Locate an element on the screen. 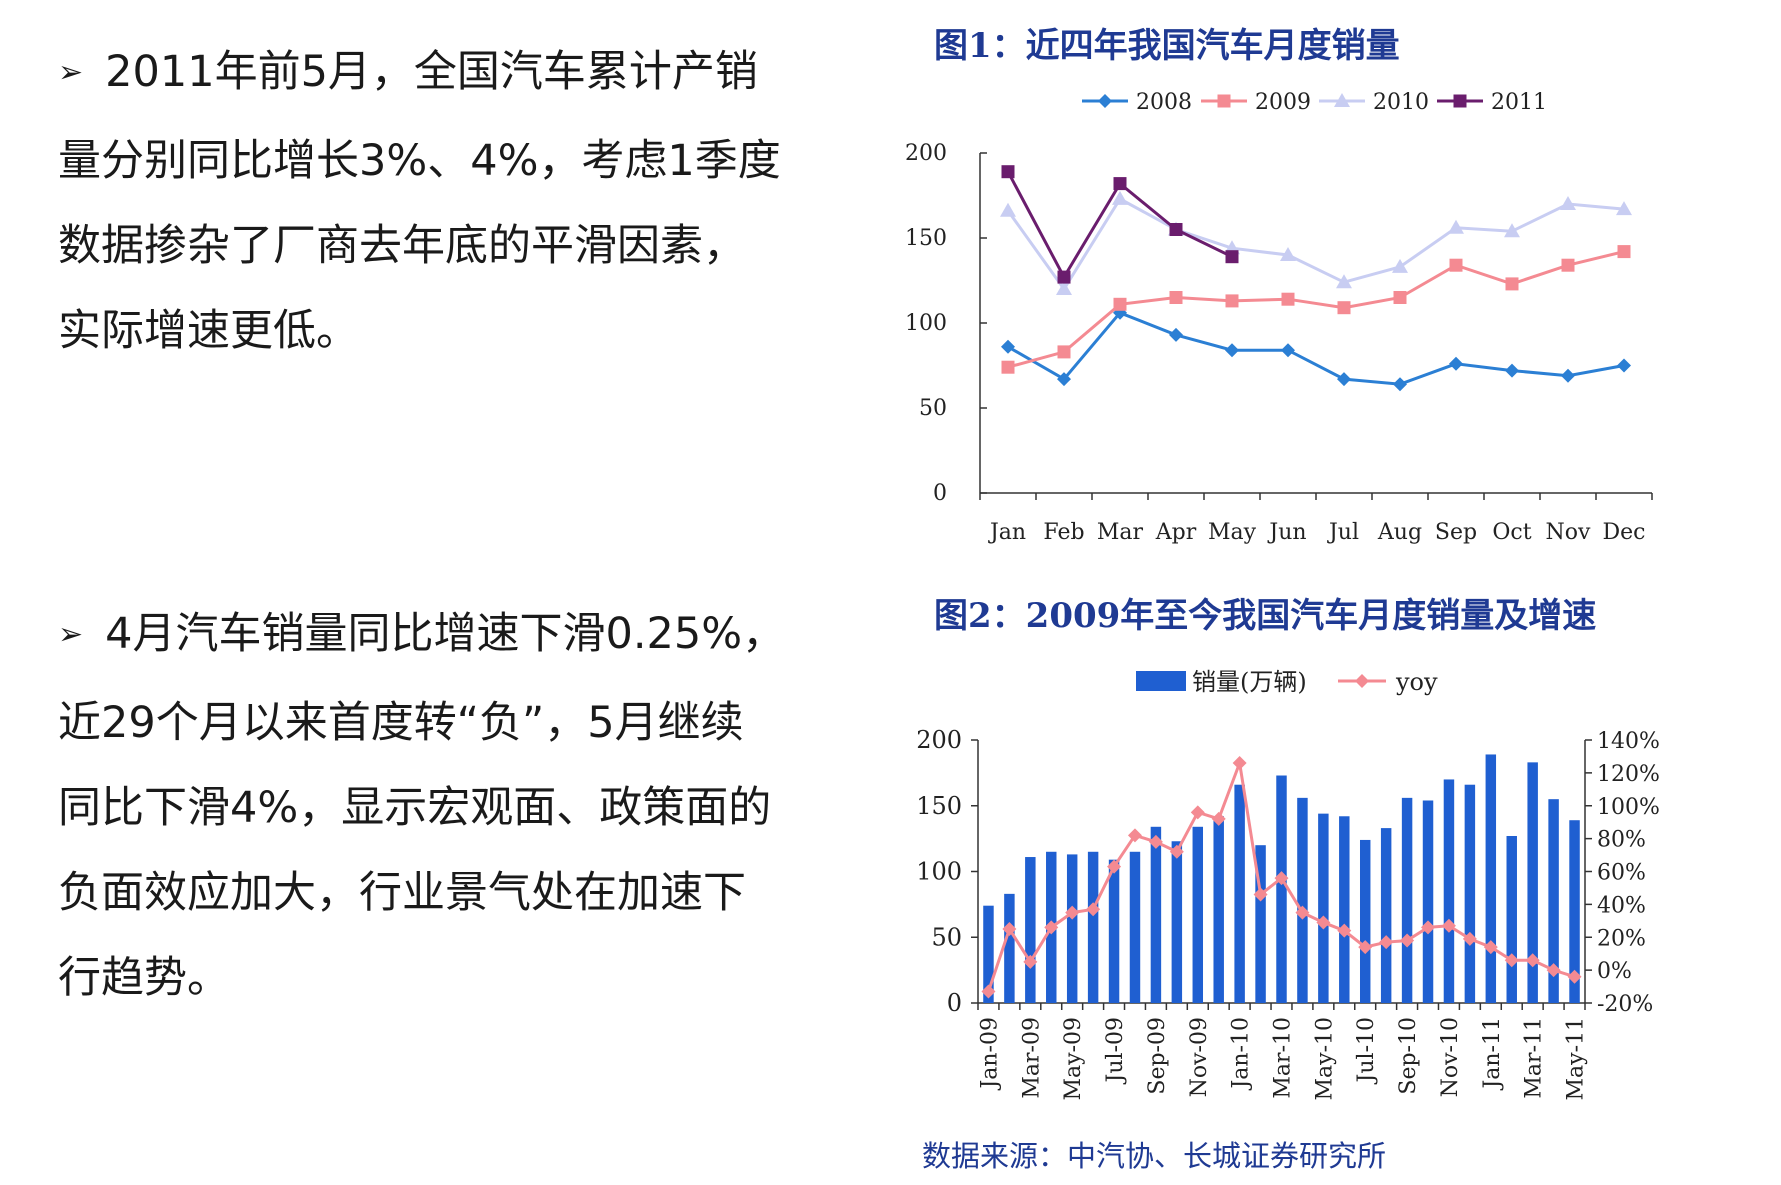 Image resolution: width=1781 pixels, height=1185 pixels. y-tick-label: 100 is located at coordinates (926, 323).